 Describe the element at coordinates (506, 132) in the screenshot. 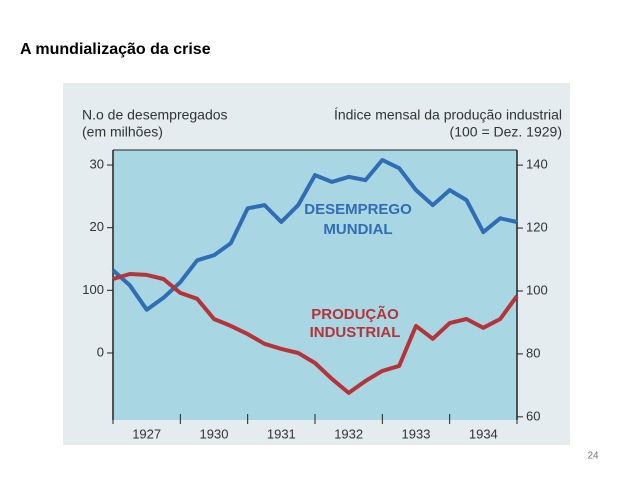

I see `right-axis-label: (100 = Dez. 1929)` at that location.